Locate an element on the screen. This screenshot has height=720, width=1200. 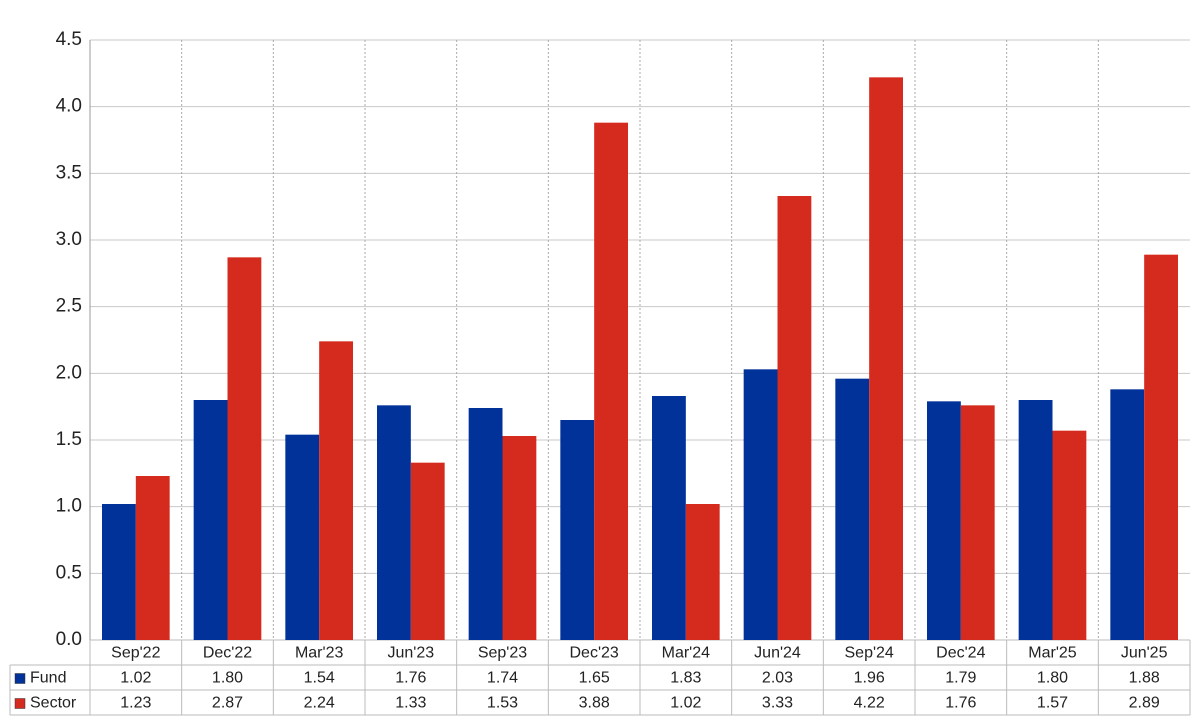
data-label: 1.65 is located at coordinates (594, 678).